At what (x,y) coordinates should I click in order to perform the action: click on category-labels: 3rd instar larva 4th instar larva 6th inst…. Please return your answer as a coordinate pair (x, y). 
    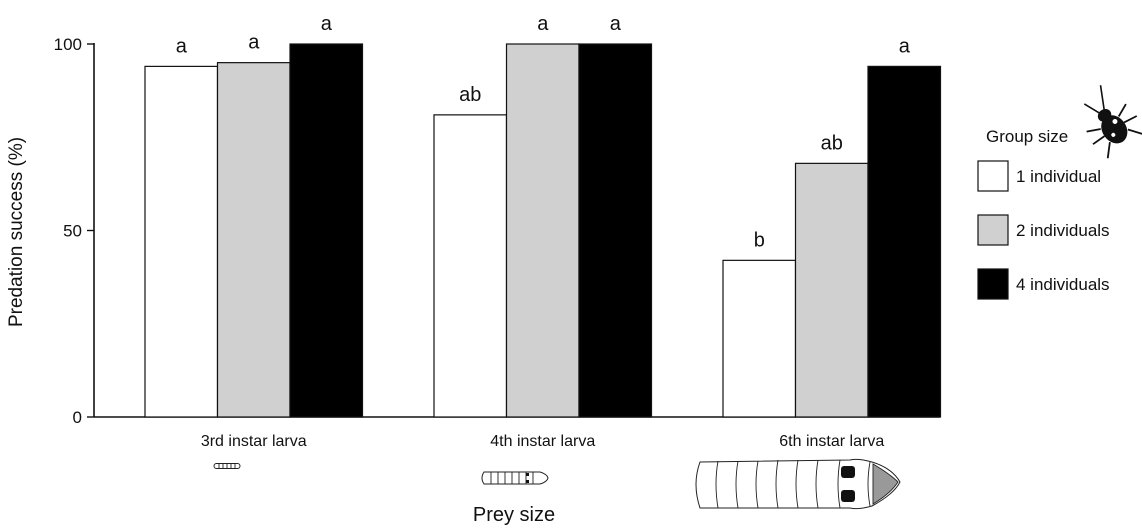
    Looking at the image, I should click on (542, 441).